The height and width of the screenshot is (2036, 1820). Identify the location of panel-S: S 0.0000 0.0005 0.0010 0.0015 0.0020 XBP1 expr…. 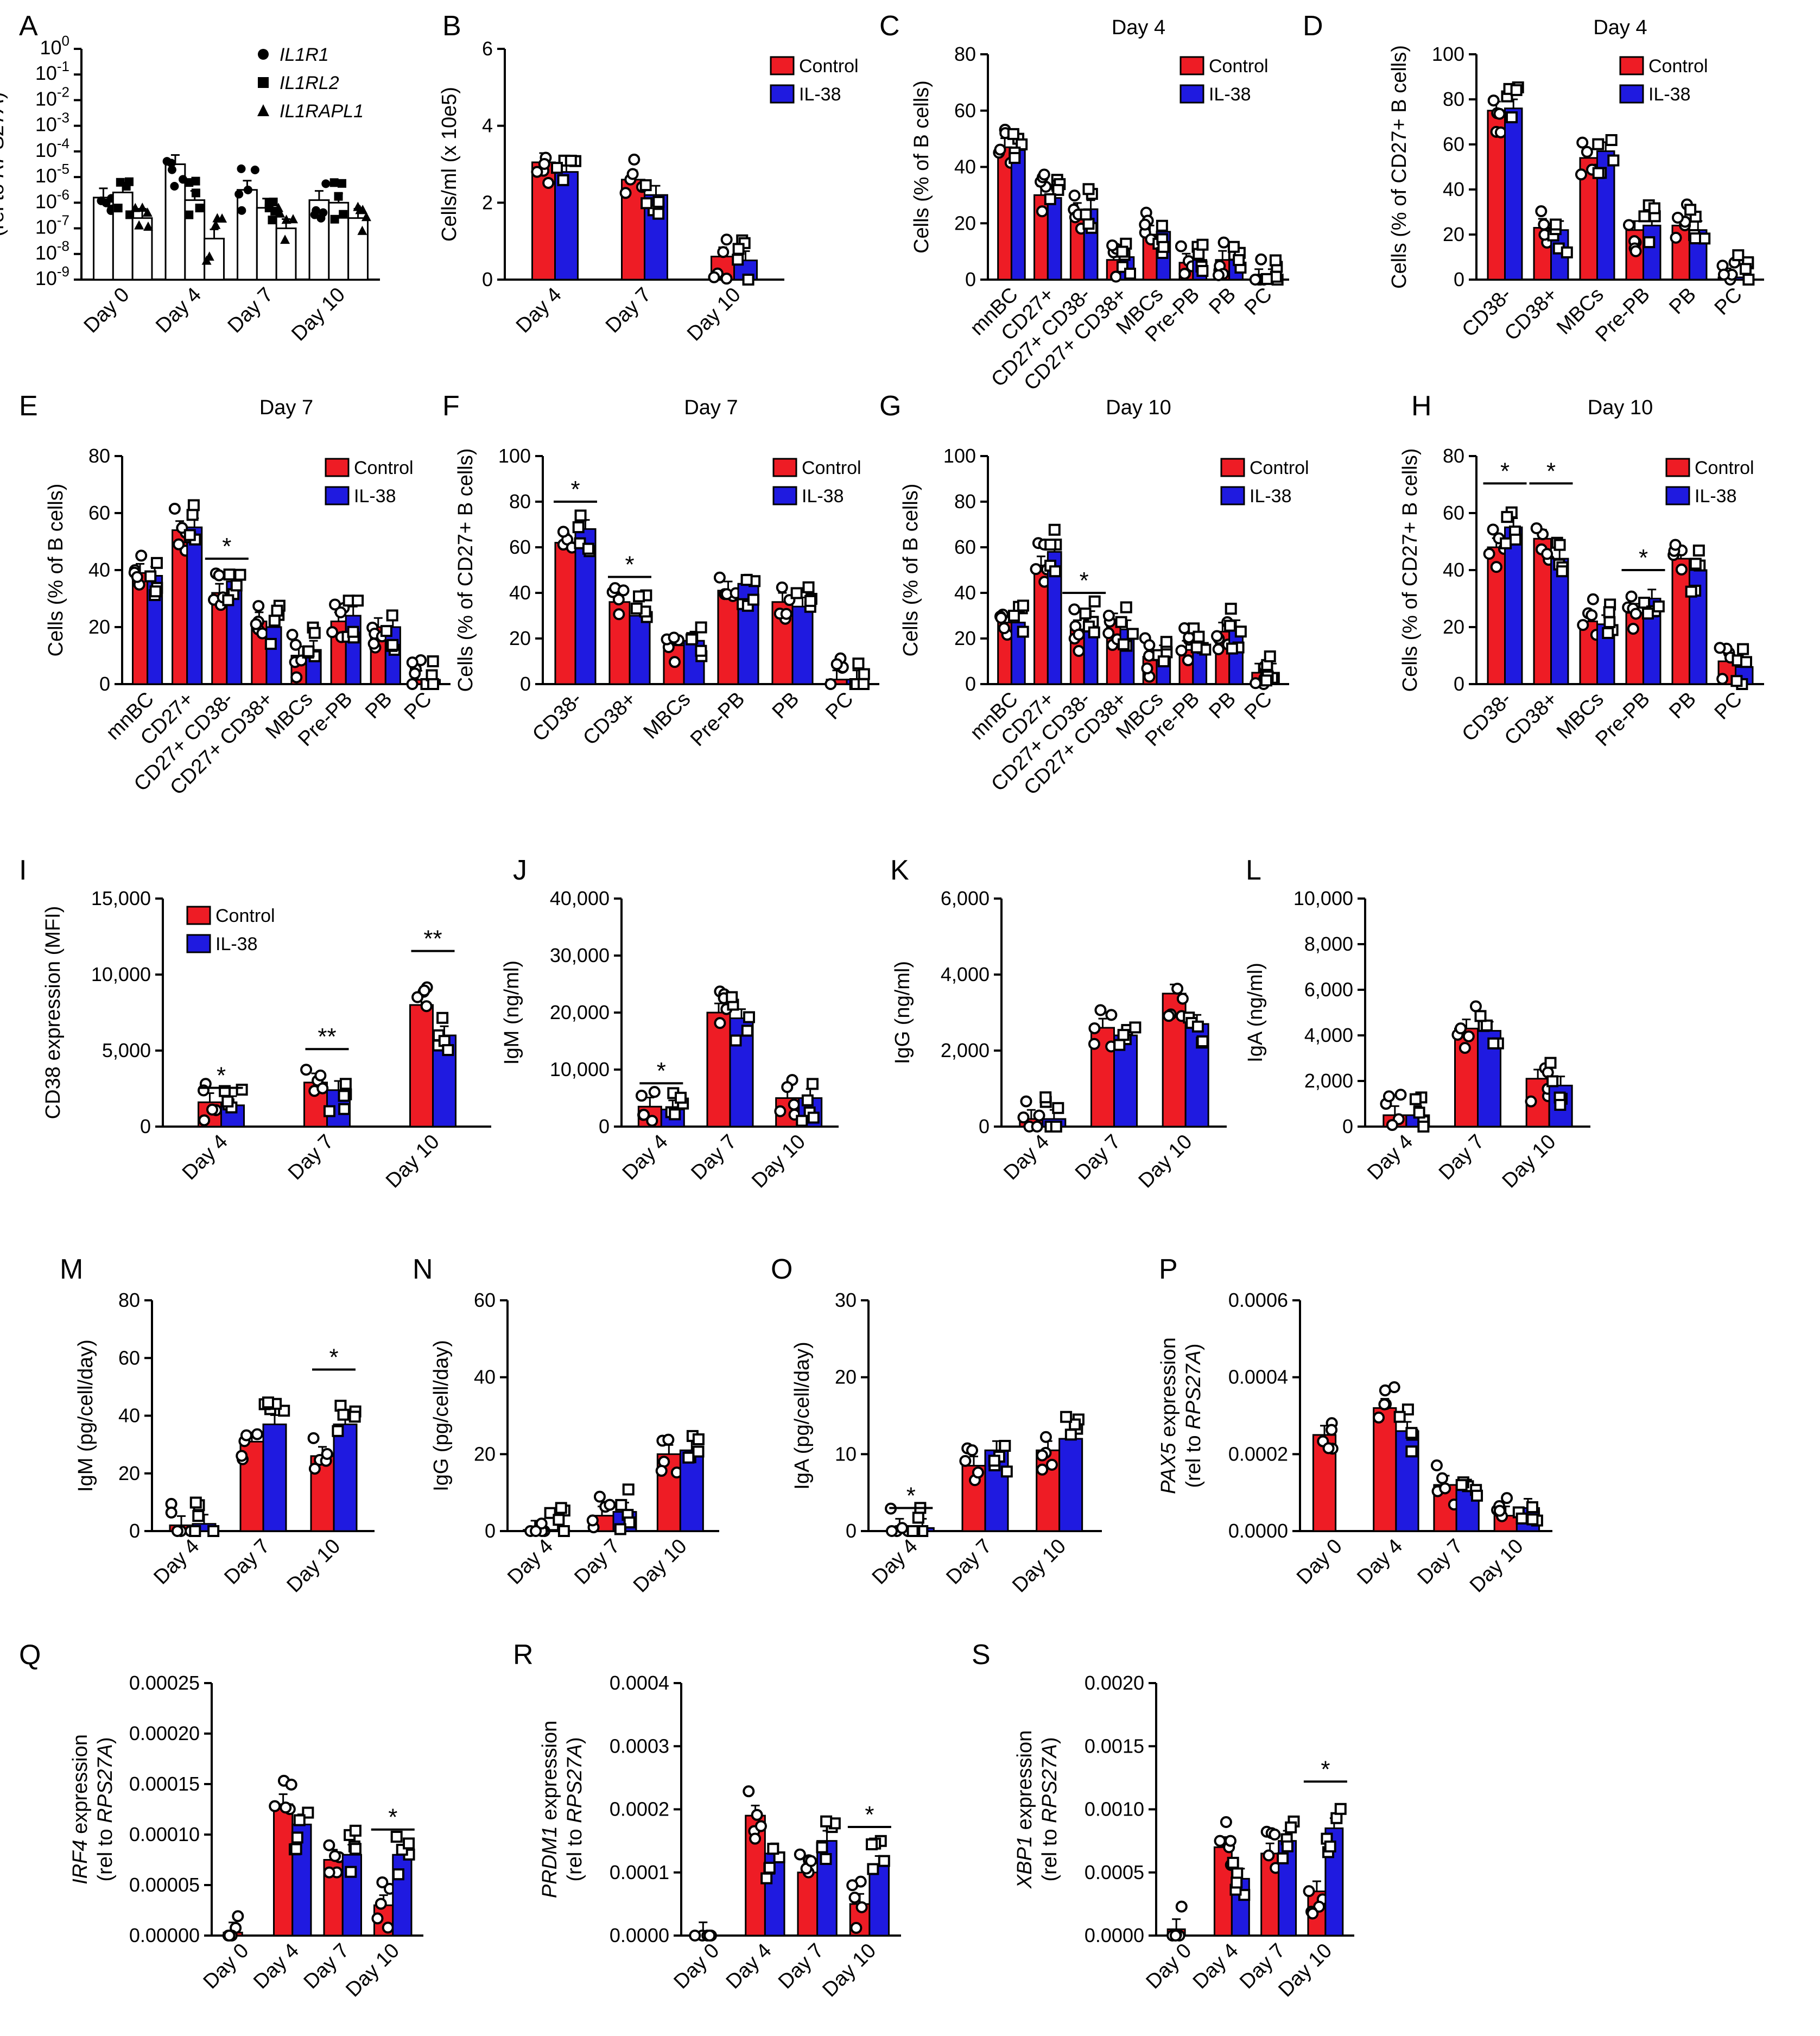
(1163, 1821).